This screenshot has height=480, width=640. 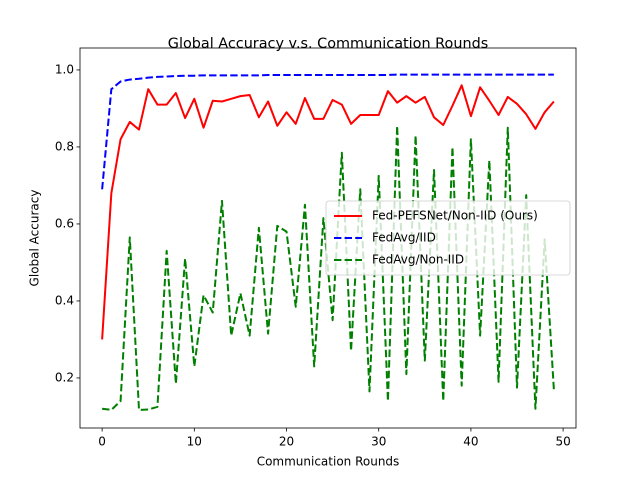 What do you see at coordinates (194, 442) in the screenshot?
I see `x-tick-label: 10` at bounding box center [194, 442].